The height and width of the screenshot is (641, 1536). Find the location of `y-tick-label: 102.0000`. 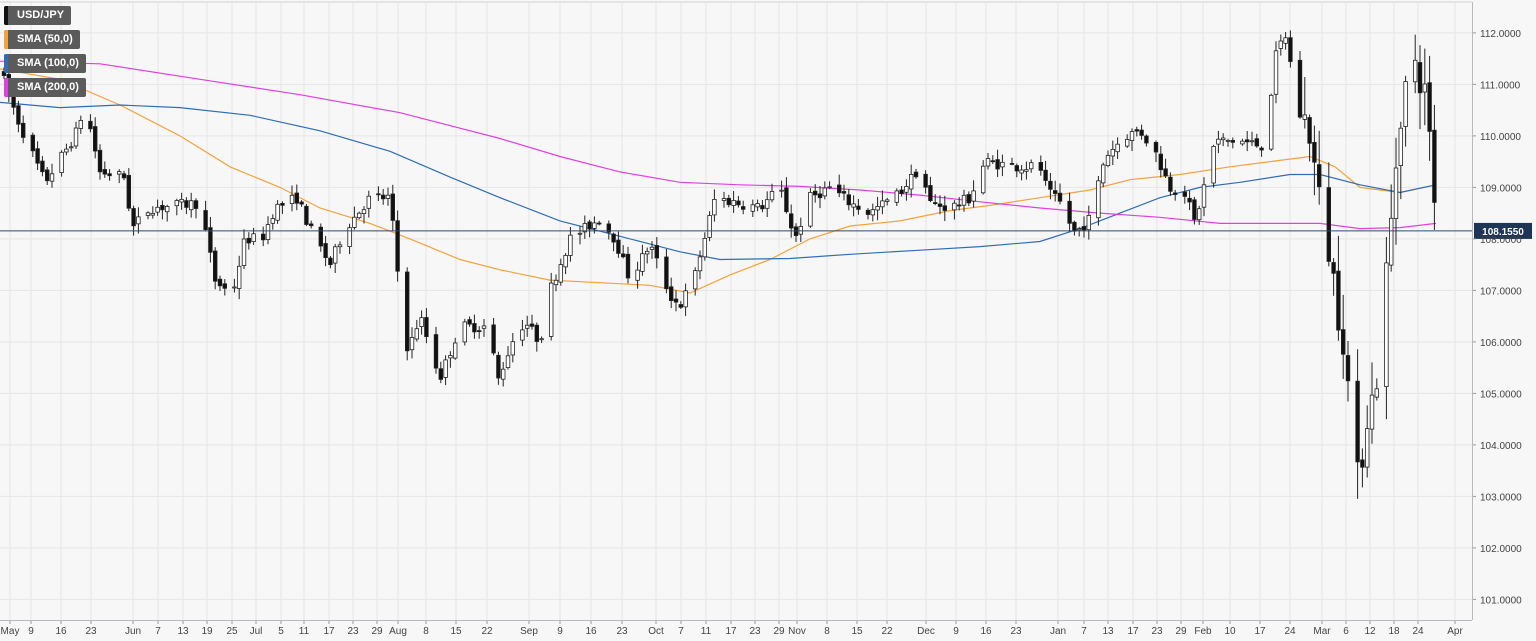

y-tick-label: 102.0000 is located at coordinates (1501, 549).